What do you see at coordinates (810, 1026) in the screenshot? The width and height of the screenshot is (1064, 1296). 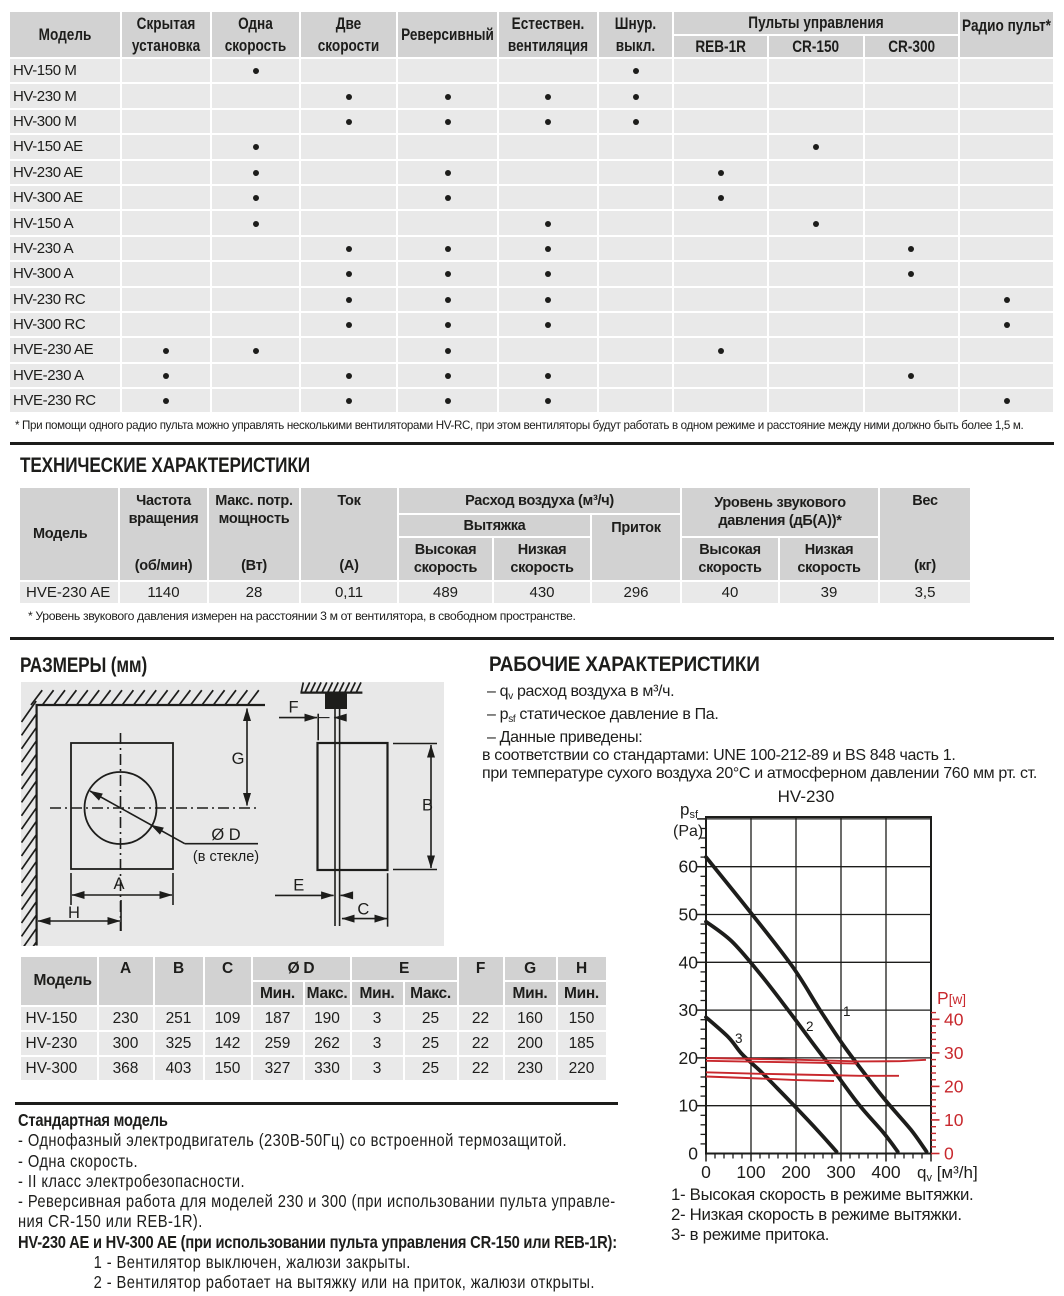 I see `svg-text: 2` at bounding box center [810, 1026].